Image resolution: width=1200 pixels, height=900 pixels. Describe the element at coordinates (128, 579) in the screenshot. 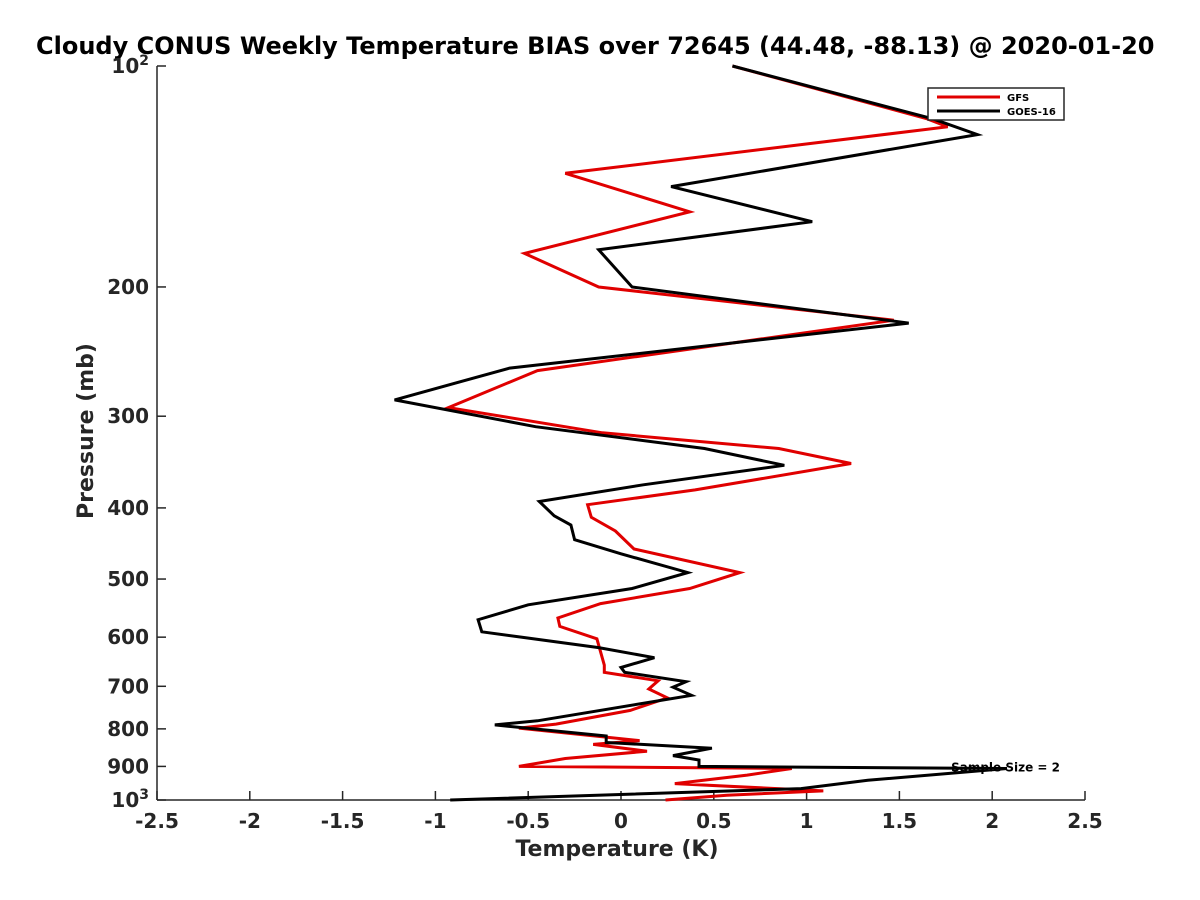

I see `y-tick-label: 500` at that location.